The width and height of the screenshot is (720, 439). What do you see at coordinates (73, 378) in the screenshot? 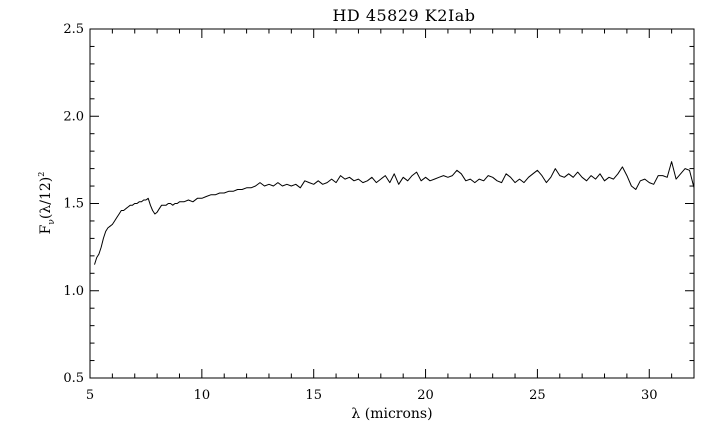
I see `y-tick-label: 0.5` at bounding box center [73, 378].